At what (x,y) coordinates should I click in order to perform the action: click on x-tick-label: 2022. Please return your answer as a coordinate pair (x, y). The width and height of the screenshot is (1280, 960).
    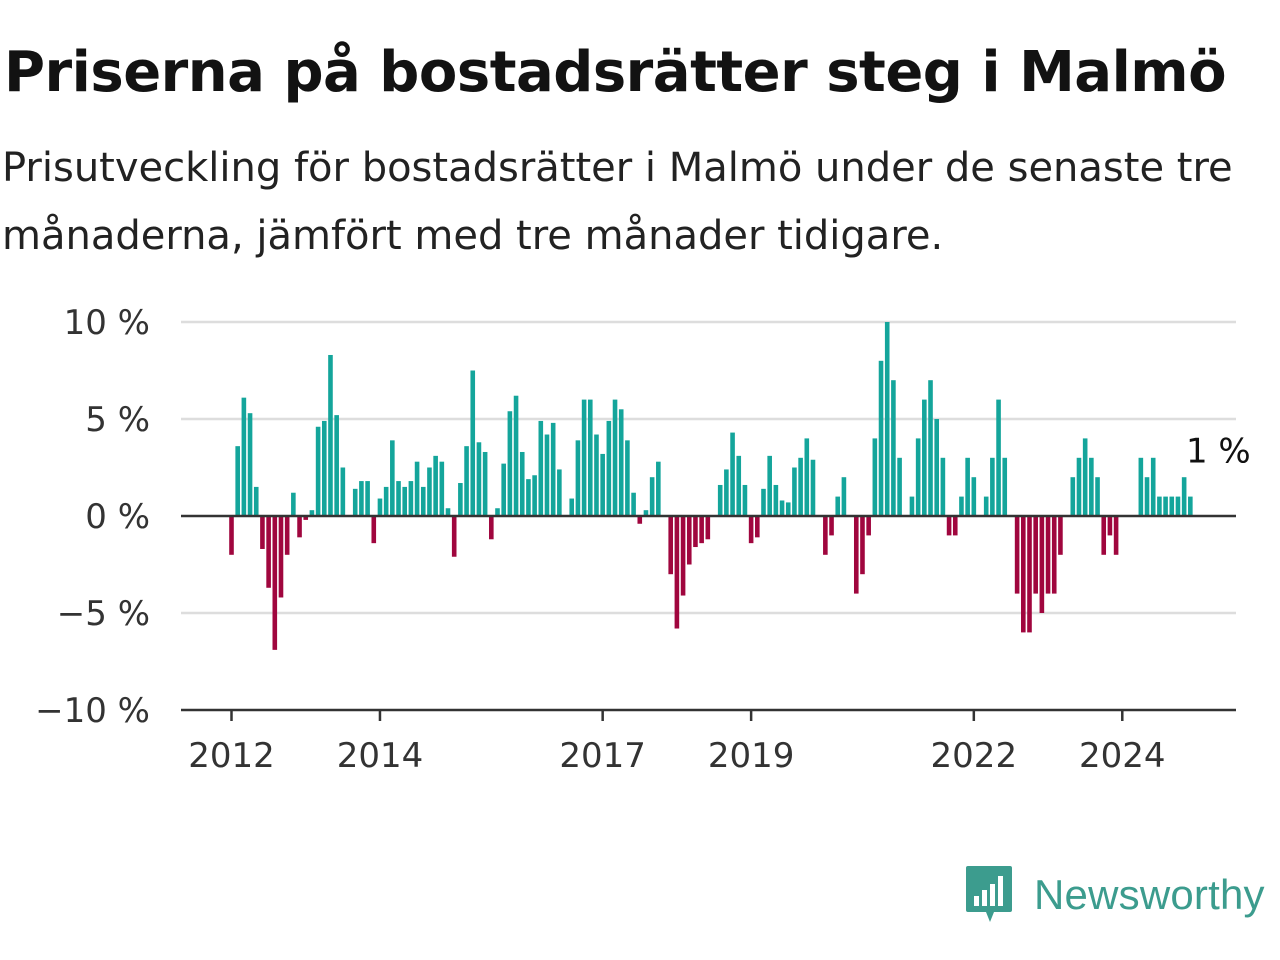
    Looking at the image, I should click on (974, 756).